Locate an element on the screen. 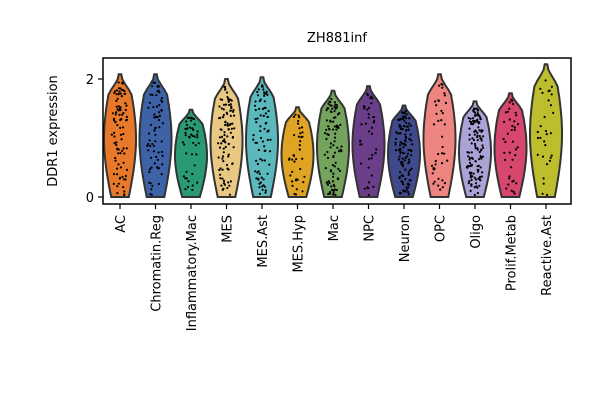 This screenshot has width=600, height=400. x-tick-label: OPC is located at coordinates (441, 228).